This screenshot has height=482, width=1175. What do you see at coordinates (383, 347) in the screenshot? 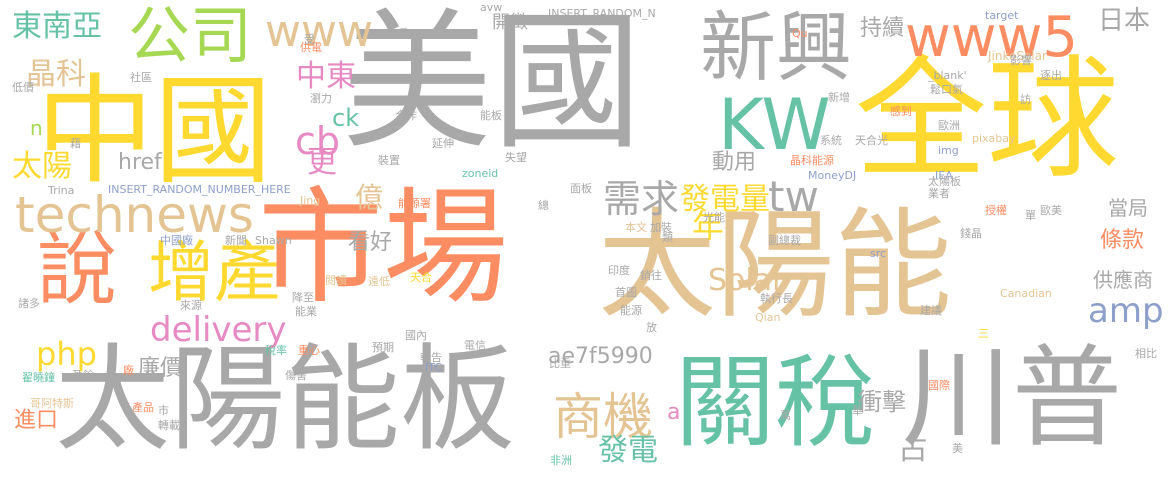
I see `word-expected: 預期` at bounding box center [383, 347].